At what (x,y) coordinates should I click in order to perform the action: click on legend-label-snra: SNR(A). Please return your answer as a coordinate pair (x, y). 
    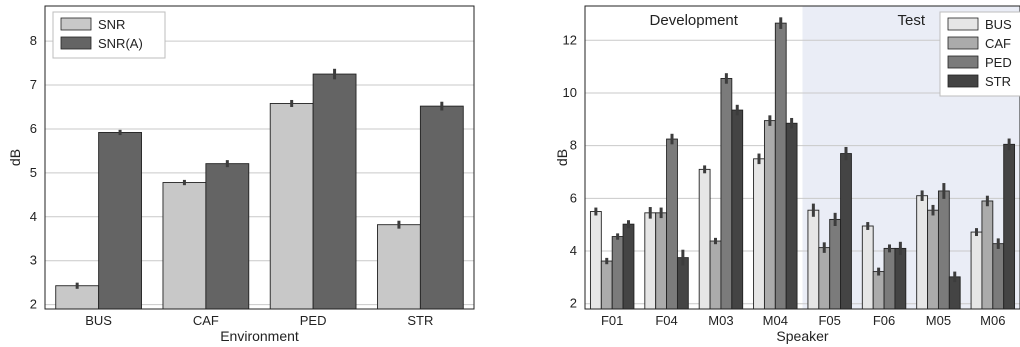
    Looking at the image, I should click on (120, 43).